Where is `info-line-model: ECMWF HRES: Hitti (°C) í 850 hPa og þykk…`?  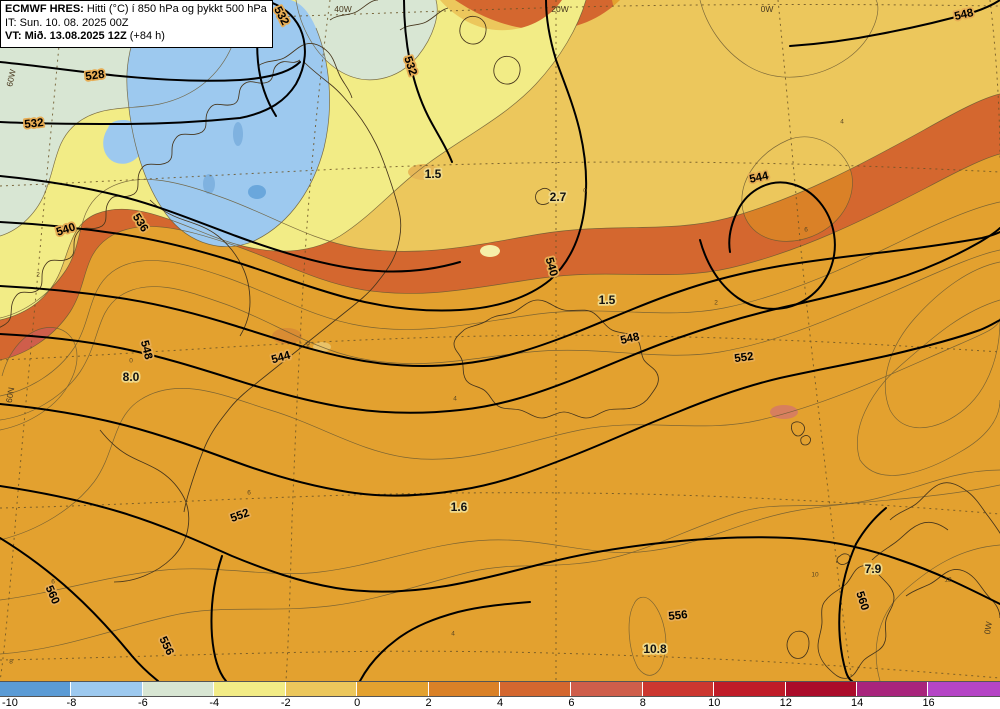 info-line-model: ECMWF HRES: Hitti (°C) í 850 hPa og þykk… is located at coordinates (136, 10).